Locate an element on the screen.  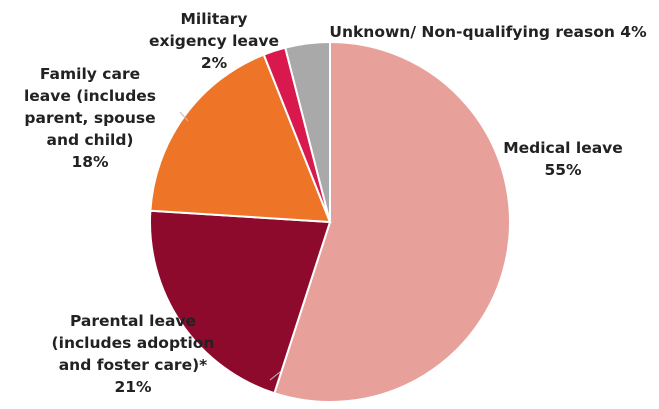
slice-family-care-leave is located at coordinates (240, 138).